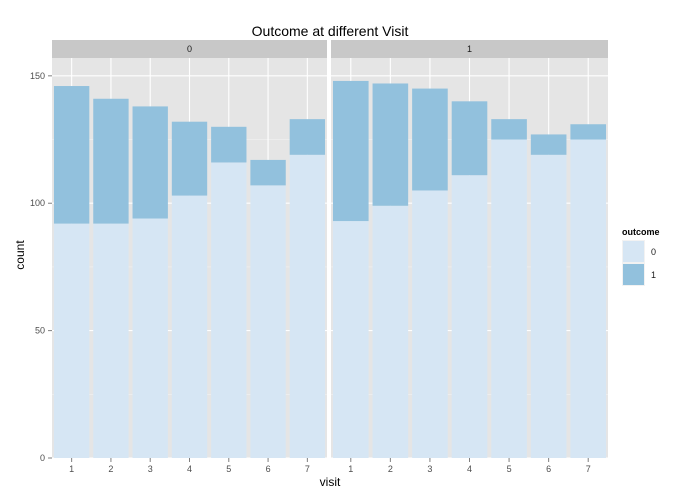 The height and width of the screenshot is (500, 700). I want to click on bar-facet1-visit6-outcome0, so click(548, 306).